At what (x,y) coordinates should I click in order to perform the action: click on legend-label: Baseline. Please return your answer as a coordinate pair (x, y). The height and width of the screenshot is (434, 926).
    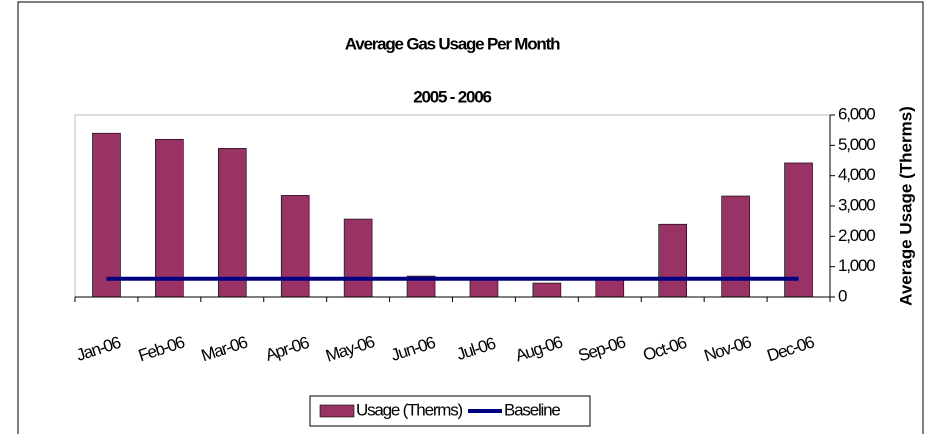
    Looking at the image, I should click on (532, 409).